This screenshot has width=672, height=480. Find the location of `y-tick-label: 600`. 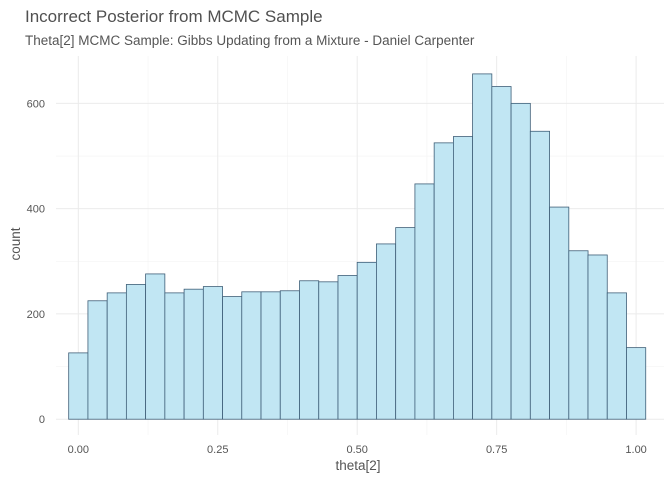

y-tick-label: 600 is located at coordinates (36, 104).